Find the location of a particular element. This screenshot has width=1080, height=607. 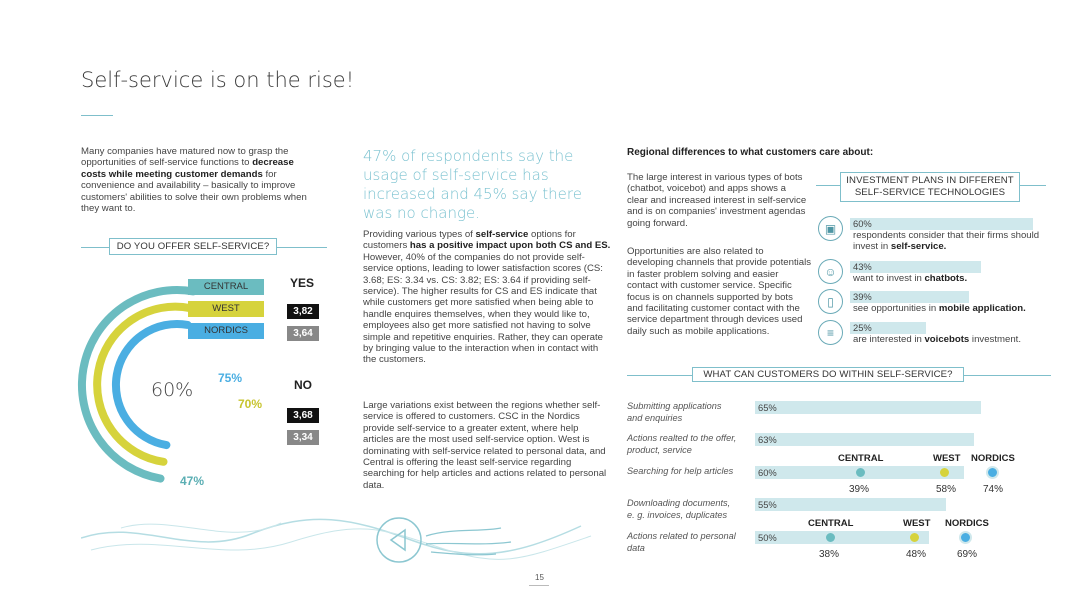

within-pct: 50% is located at coordinates (767, 537).